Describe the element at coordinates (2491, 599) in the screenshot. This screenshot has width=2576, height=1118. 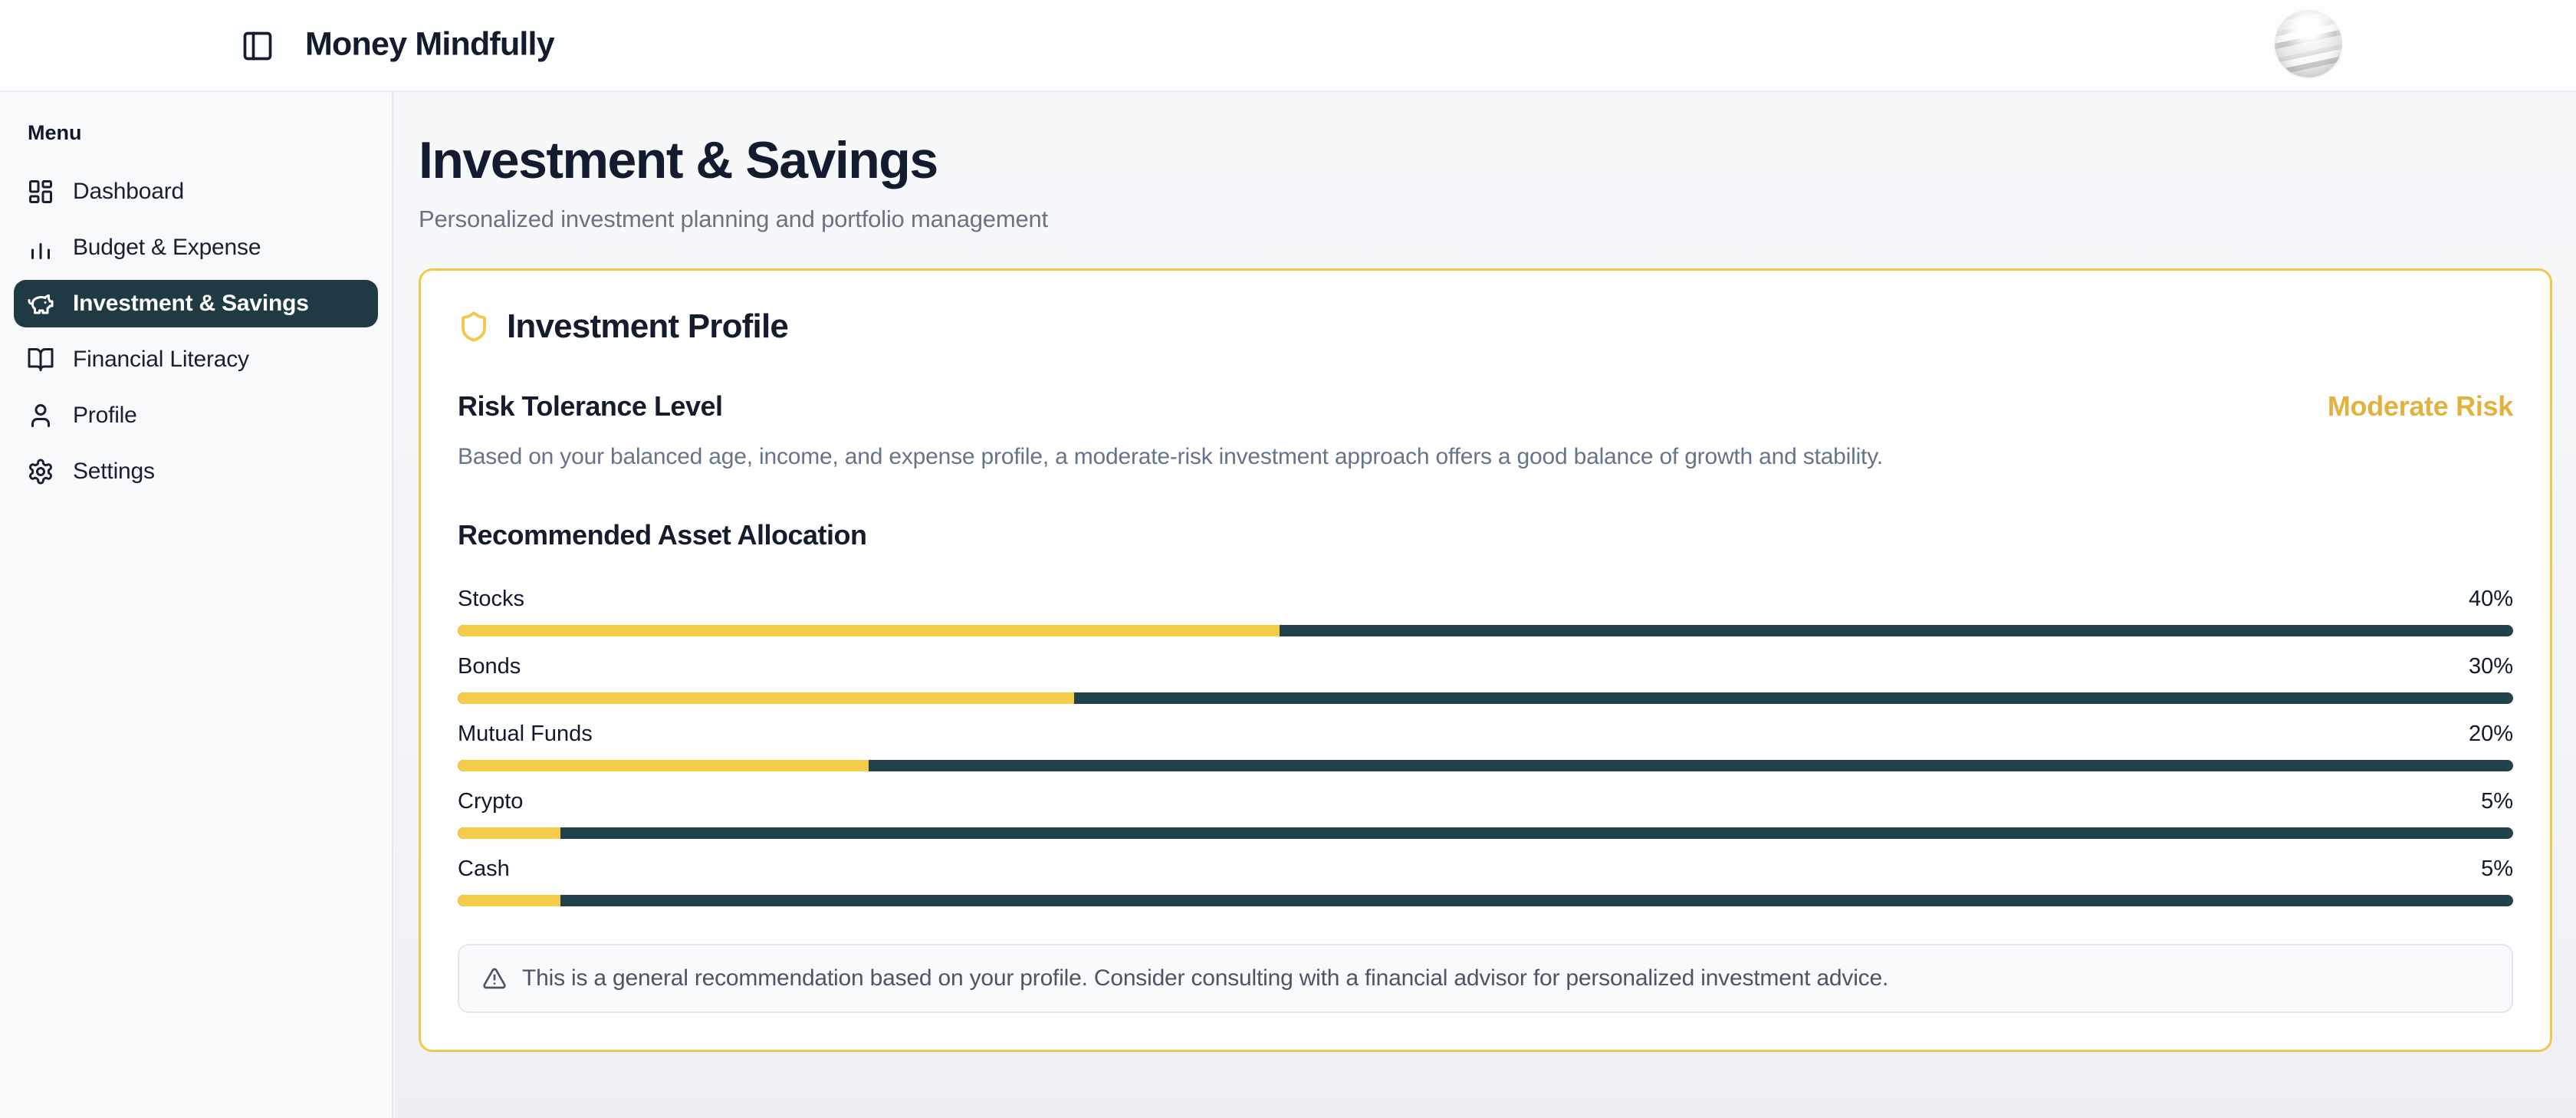
I see `allocation-percent: 40%` at that location.